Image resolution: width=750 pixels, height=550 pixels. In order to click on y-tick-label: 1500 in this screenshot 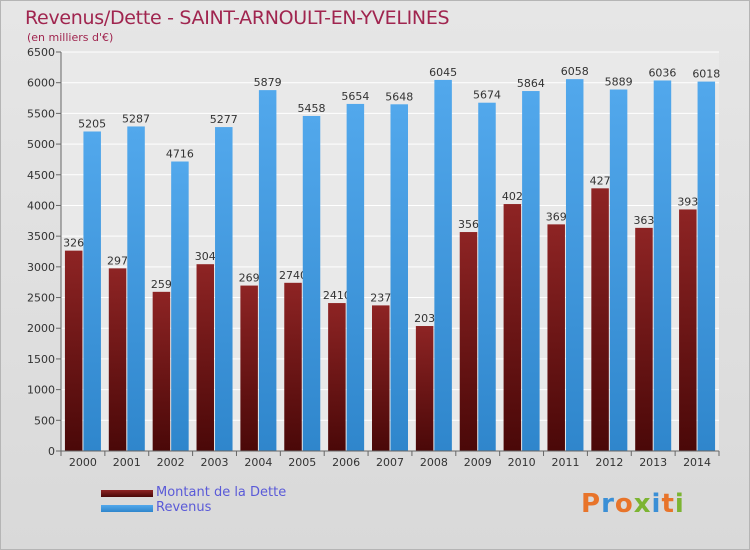, I will do `click(41, 359)`.